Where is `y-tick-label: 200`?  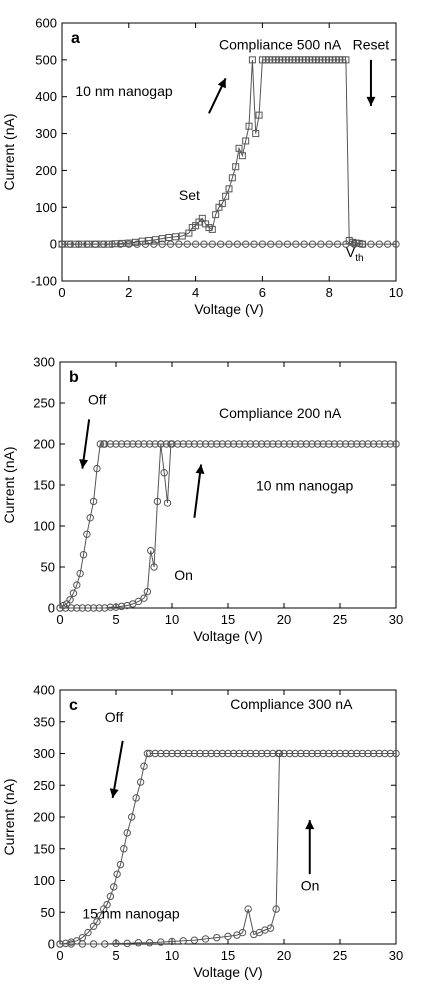
y-tick-label: 200 is located at coordinates (46, 170).